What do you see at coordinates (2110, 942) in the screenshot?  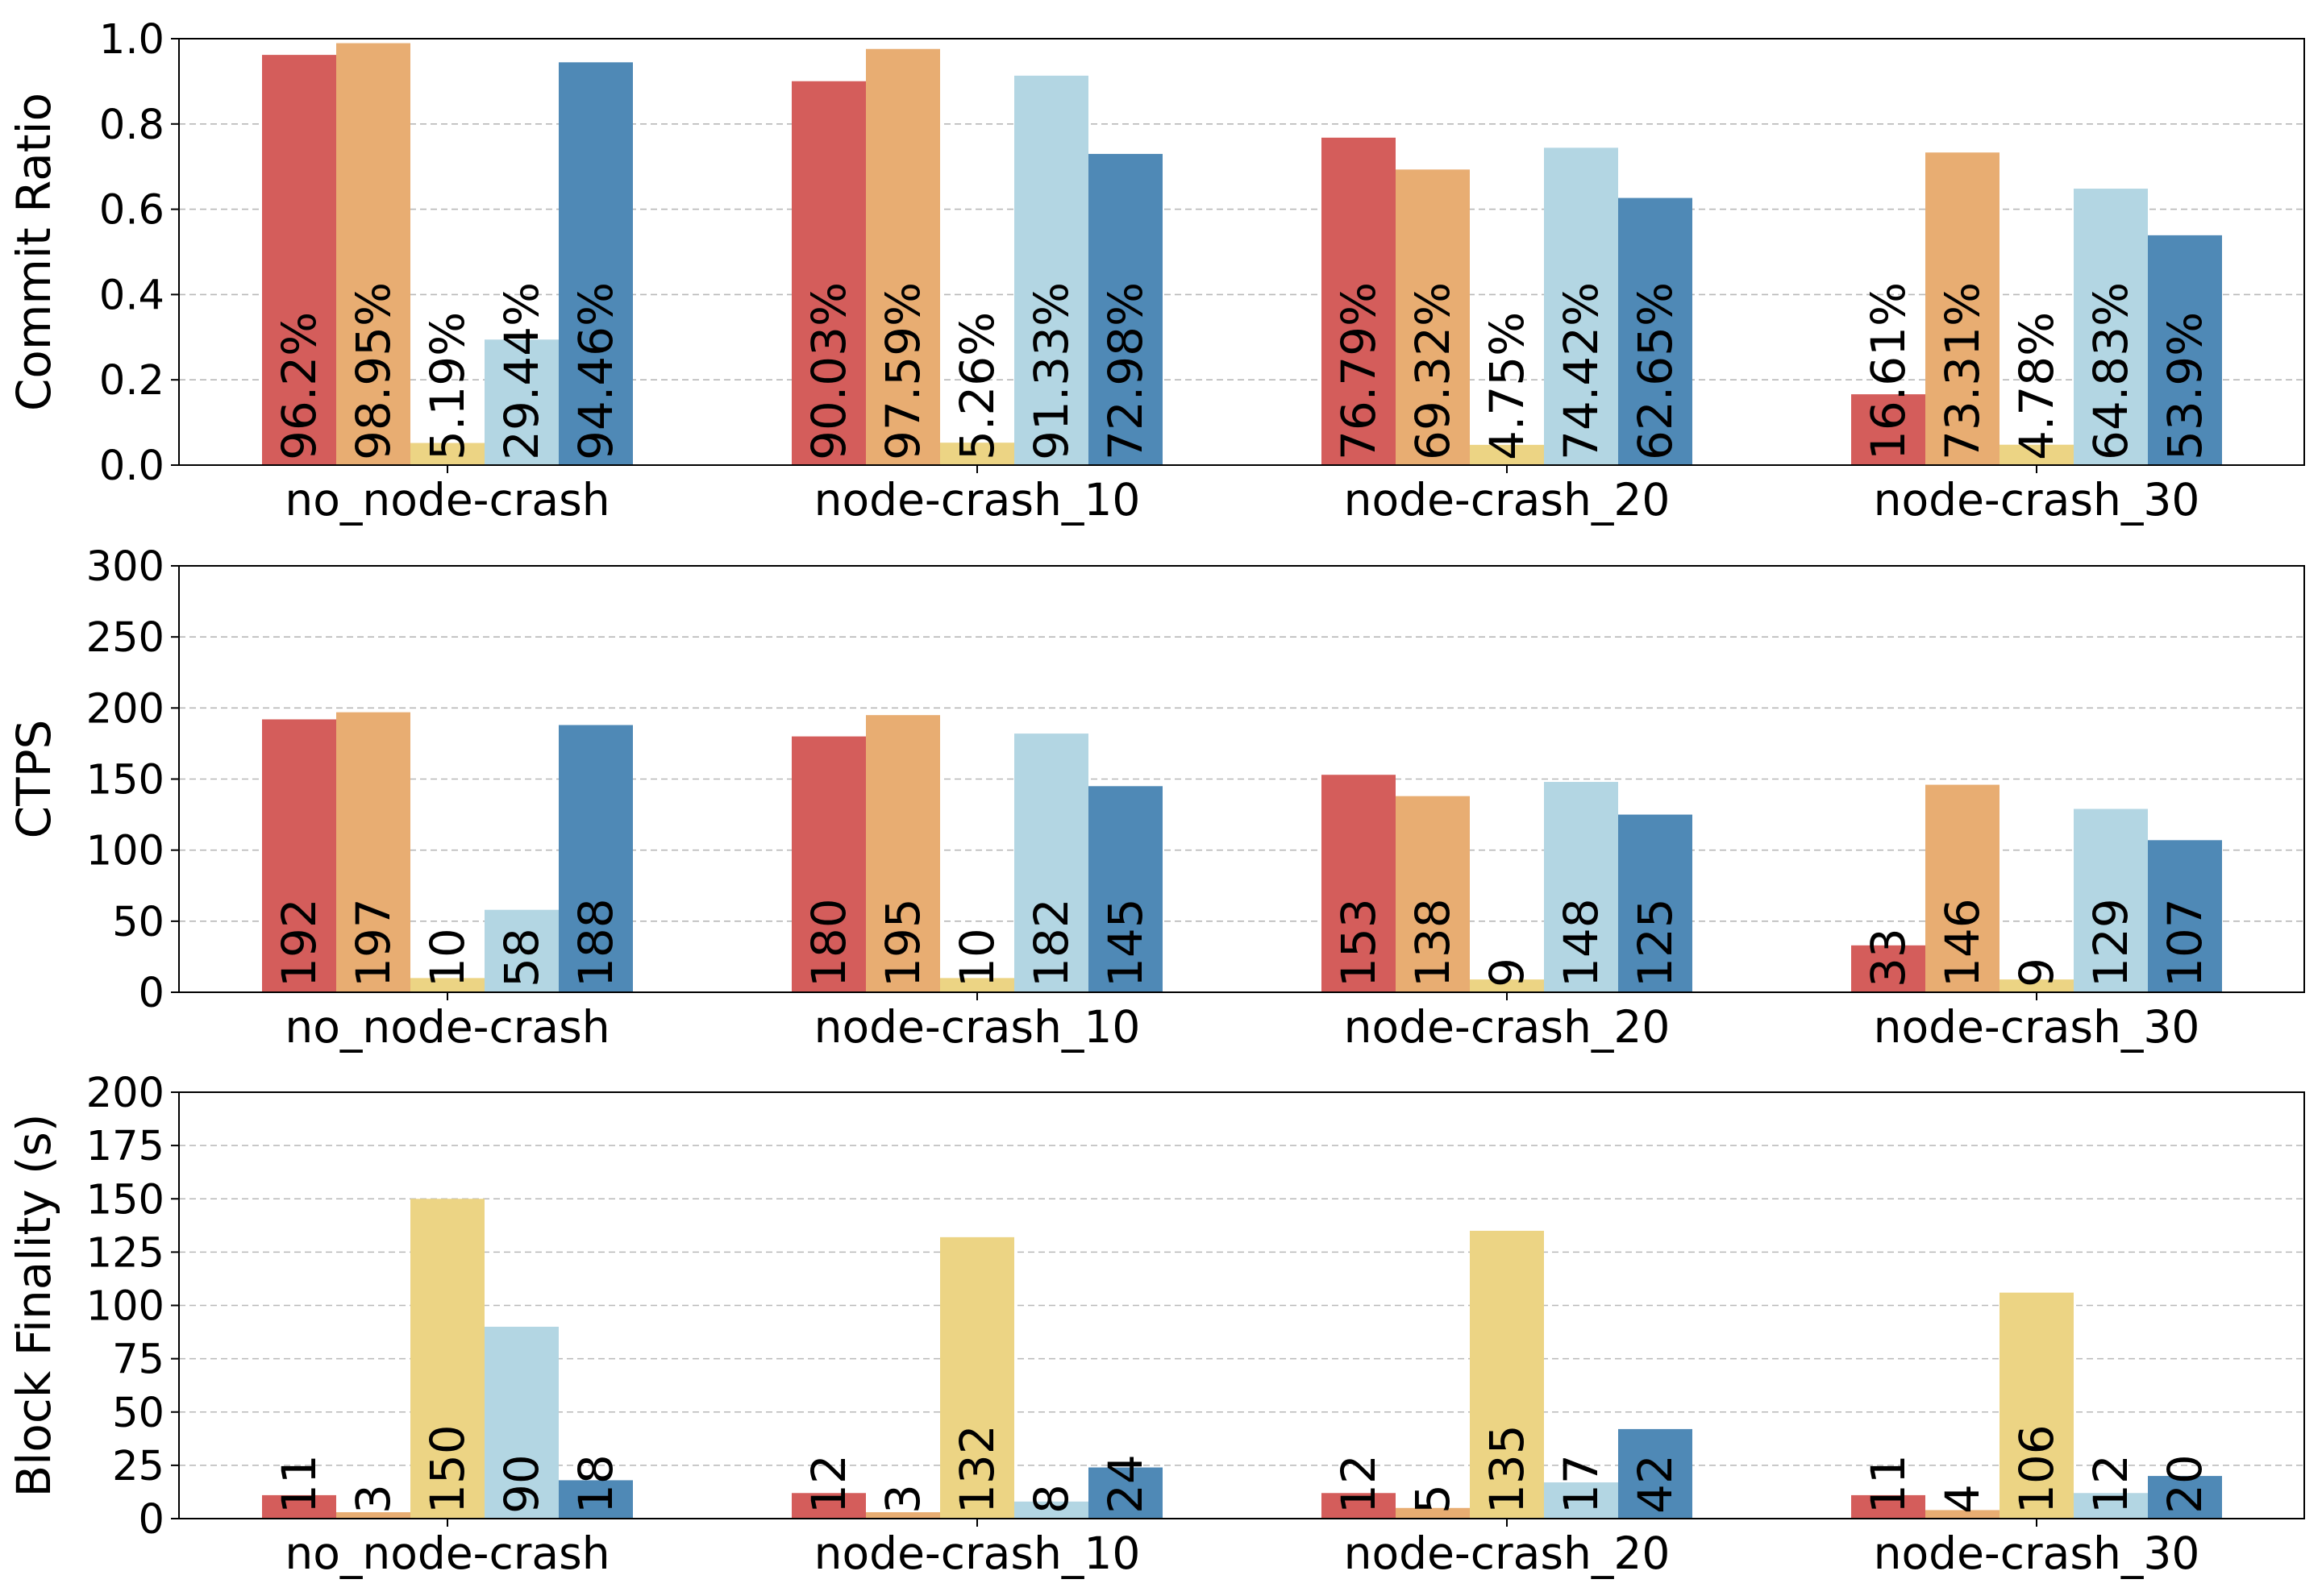 I see `bar-value-label: 129` at bounding box center [2110, 942].